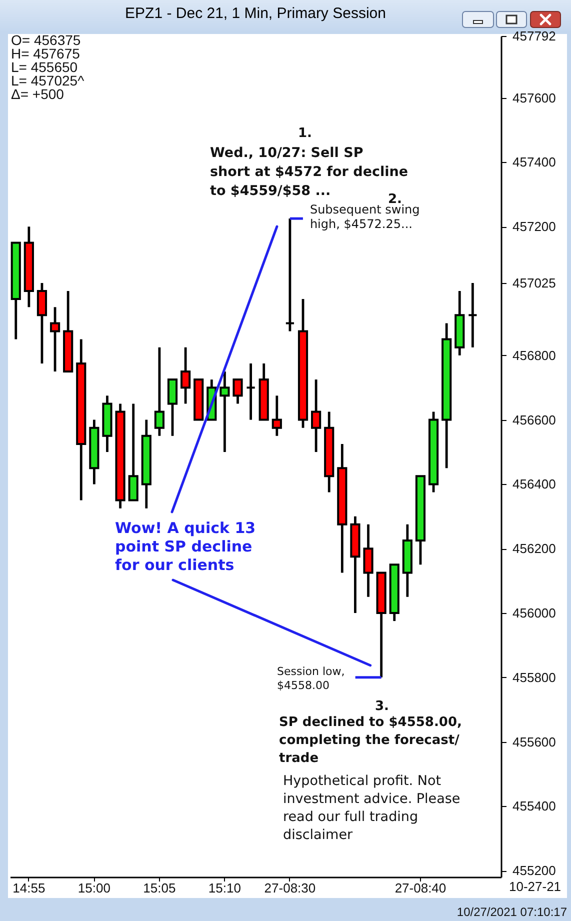  I want to click on y-tick-label: 456000, so click(534, 612).